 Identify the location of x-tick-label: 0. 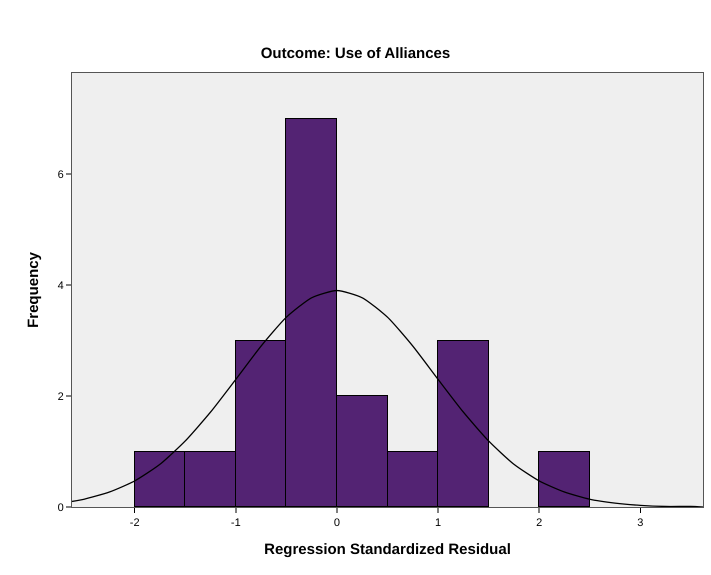
(337, 523).